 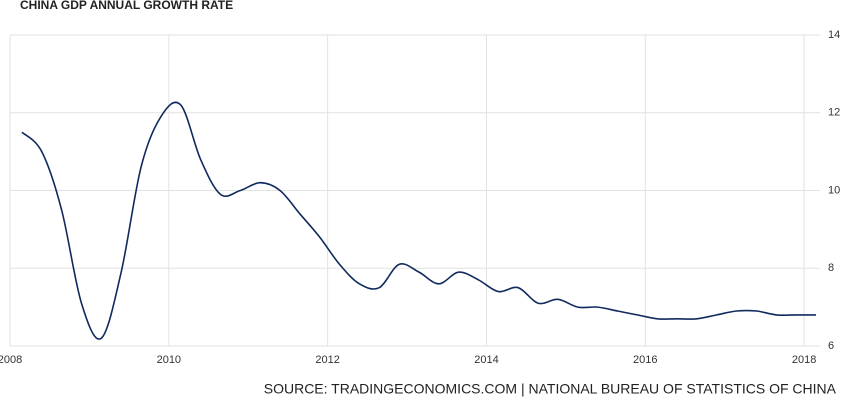 I want to click on x-tick-label: 2018, so click(x=804, y=360).